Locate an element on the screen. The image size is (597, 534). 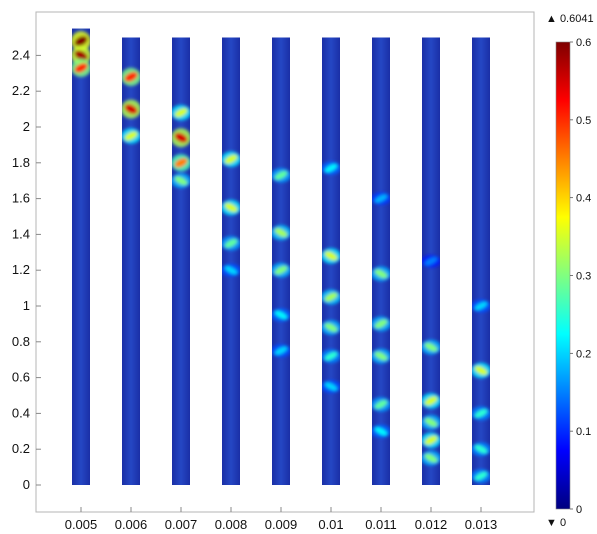
column-0.007 is located at coordinates (181, 261).